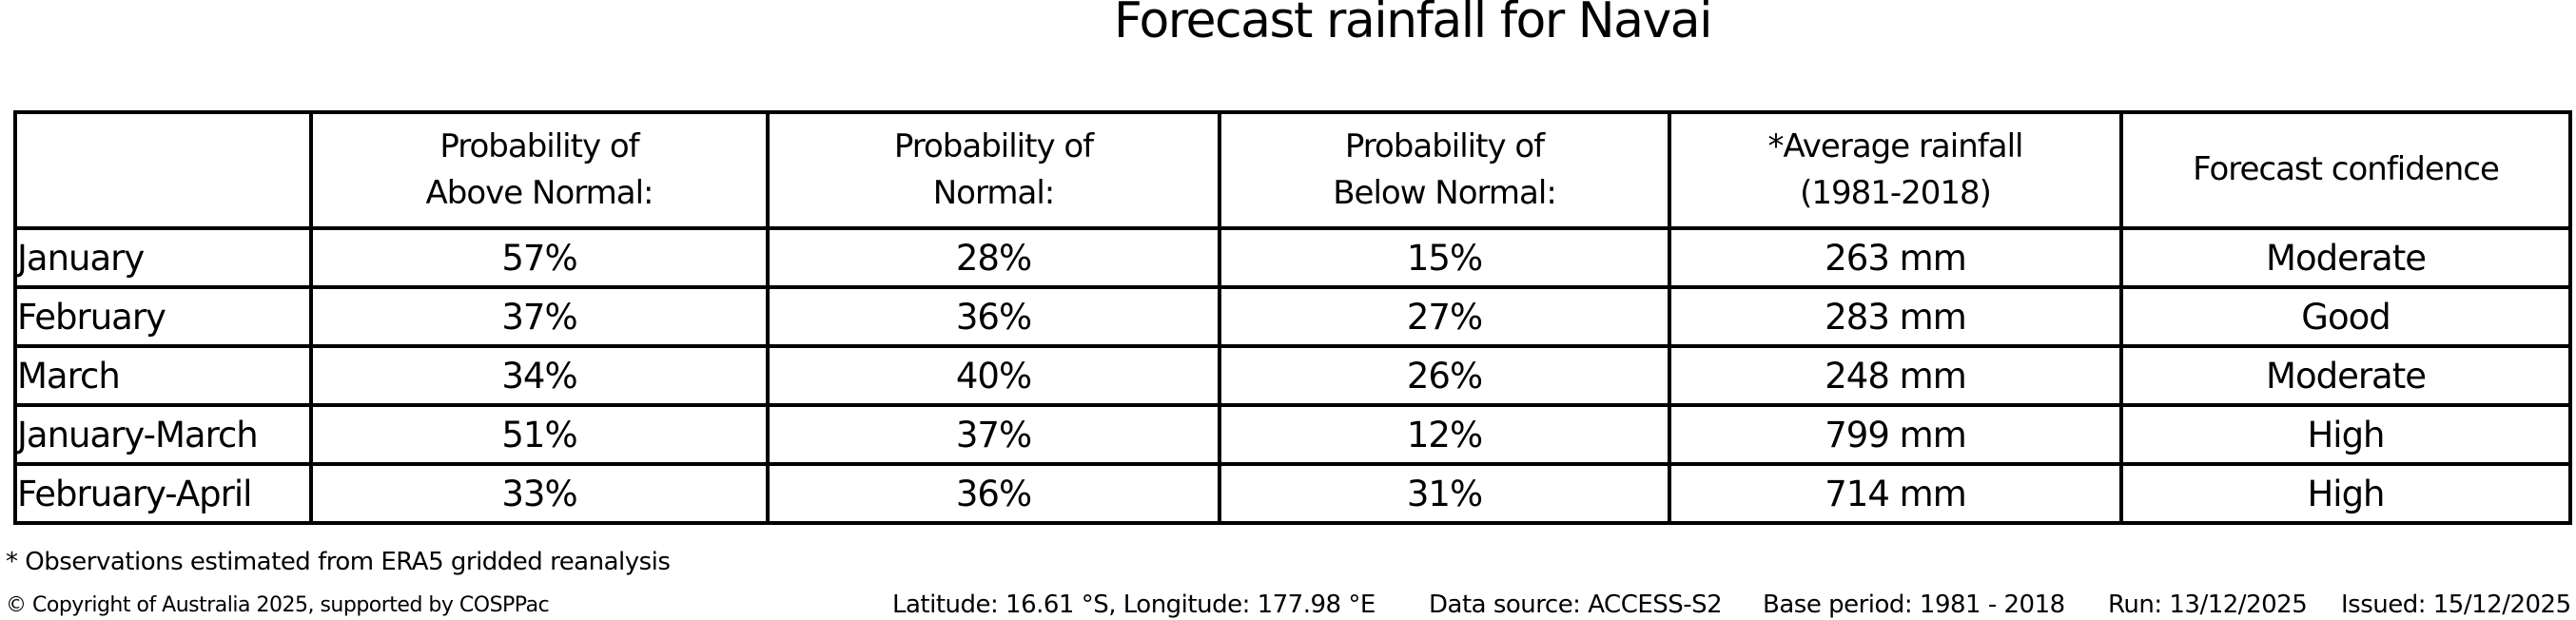  Describe the element at coordinates (539, 375) in the screenshot. I see `cell-above-normal: 34%` at that location.